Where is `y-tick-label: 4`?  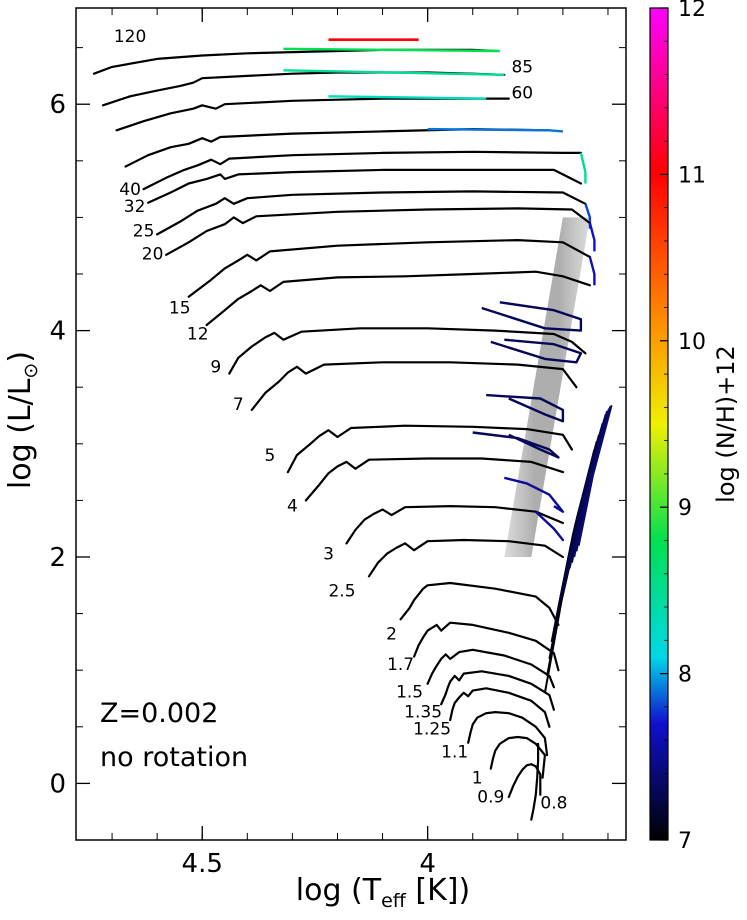 y-tick-label: 4 is located at coordinates (57, 332).